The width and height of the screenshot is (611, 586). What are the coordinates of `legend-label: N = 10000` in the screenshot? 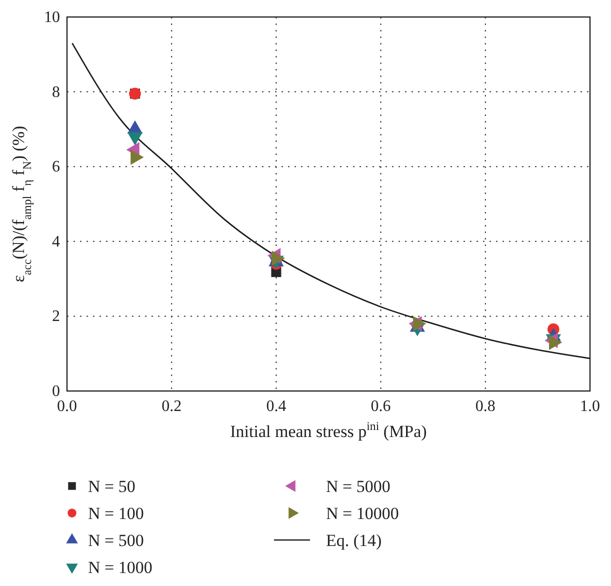 It's located at (362, 513).